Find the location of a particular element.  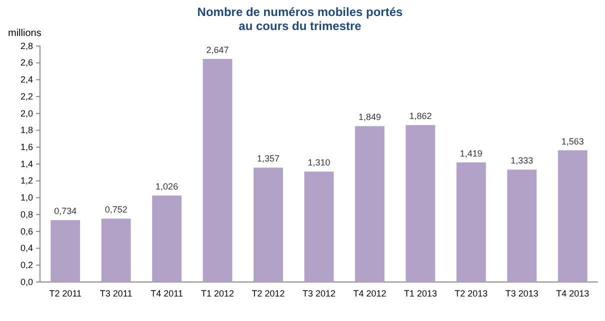

data-label: 0,752 is located at coordinates (116, 209).